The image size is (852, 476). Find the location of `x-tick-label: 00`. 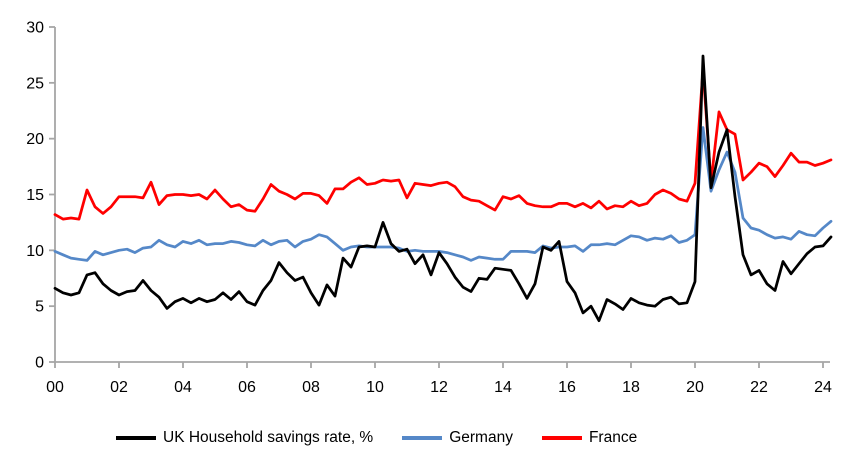

x-tick-label: 00 is located at coordinates (55, 387).